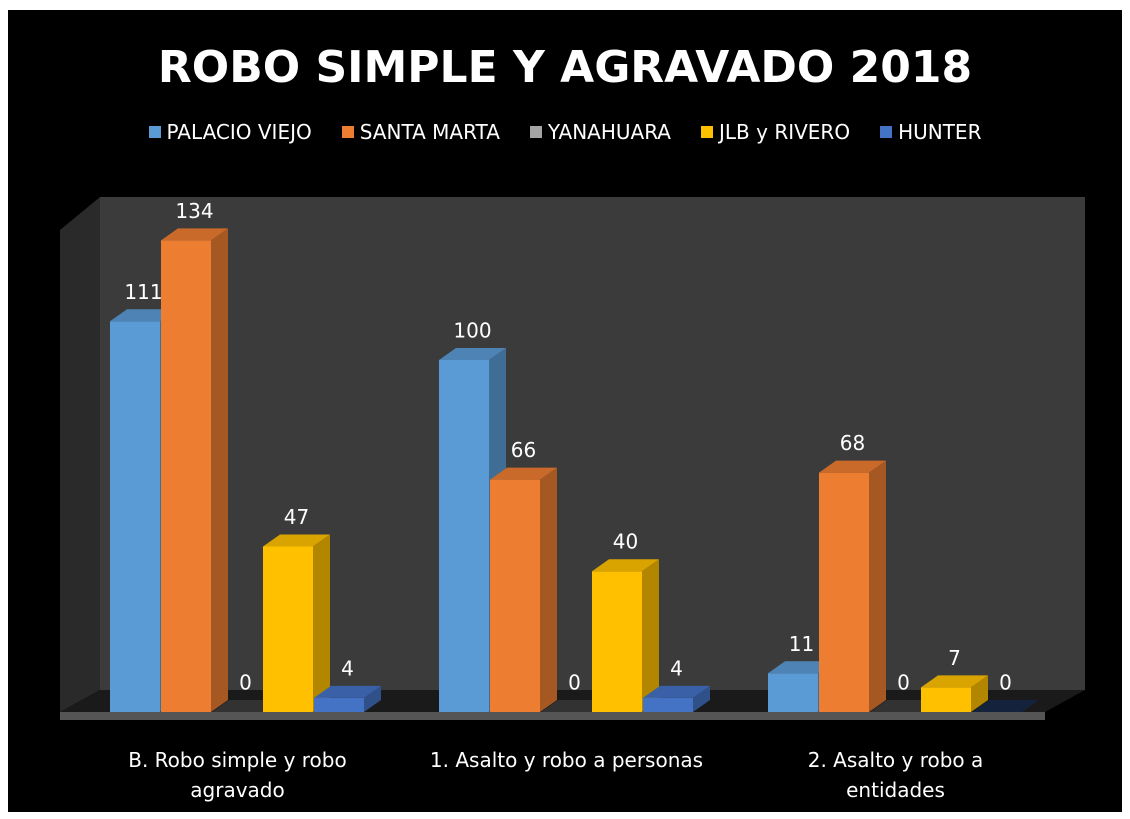 This screenshot has height=819, width=1130. I want to click on x-tick-label: 1. Asalto y robo a personas, so click(566, 760).